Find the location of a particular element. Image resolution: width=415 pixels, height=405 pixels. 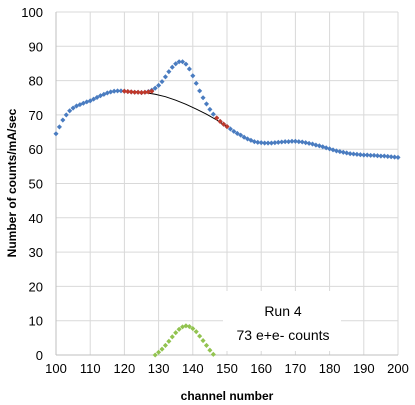

y-tick-label: 0 is located at coordinates (39, 355).